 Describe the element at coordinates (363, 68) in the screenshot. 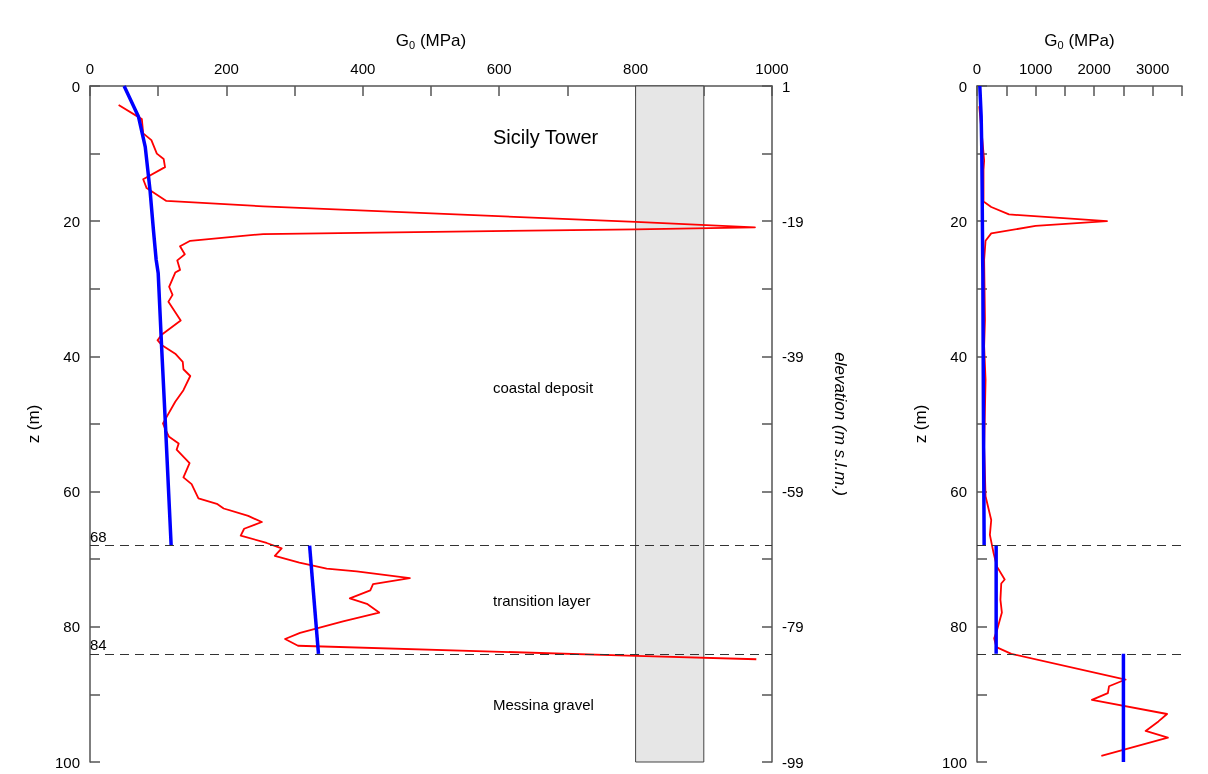

I see `x-tick-label: 400` at that location.